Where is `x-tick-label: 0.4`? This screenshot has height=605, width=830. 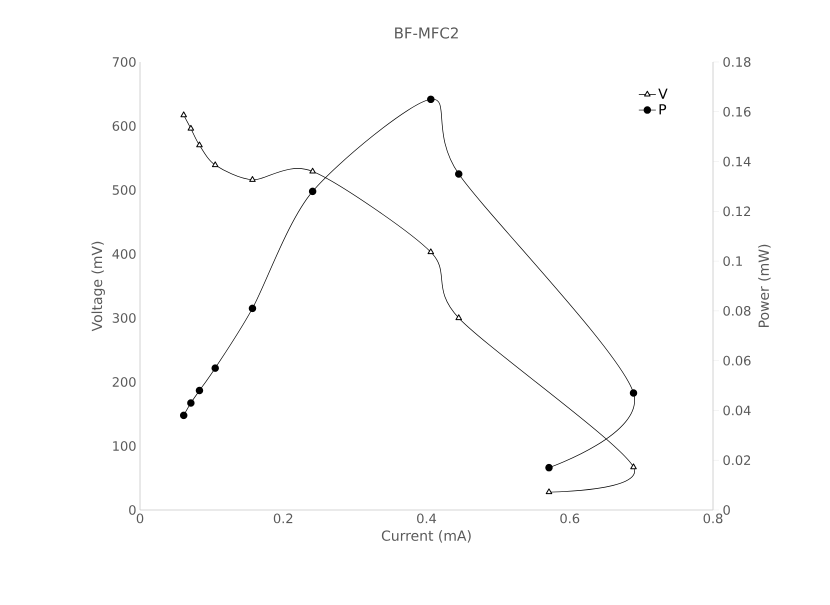
x-tick-label: 0.4 is located at coordinates (426, 519).